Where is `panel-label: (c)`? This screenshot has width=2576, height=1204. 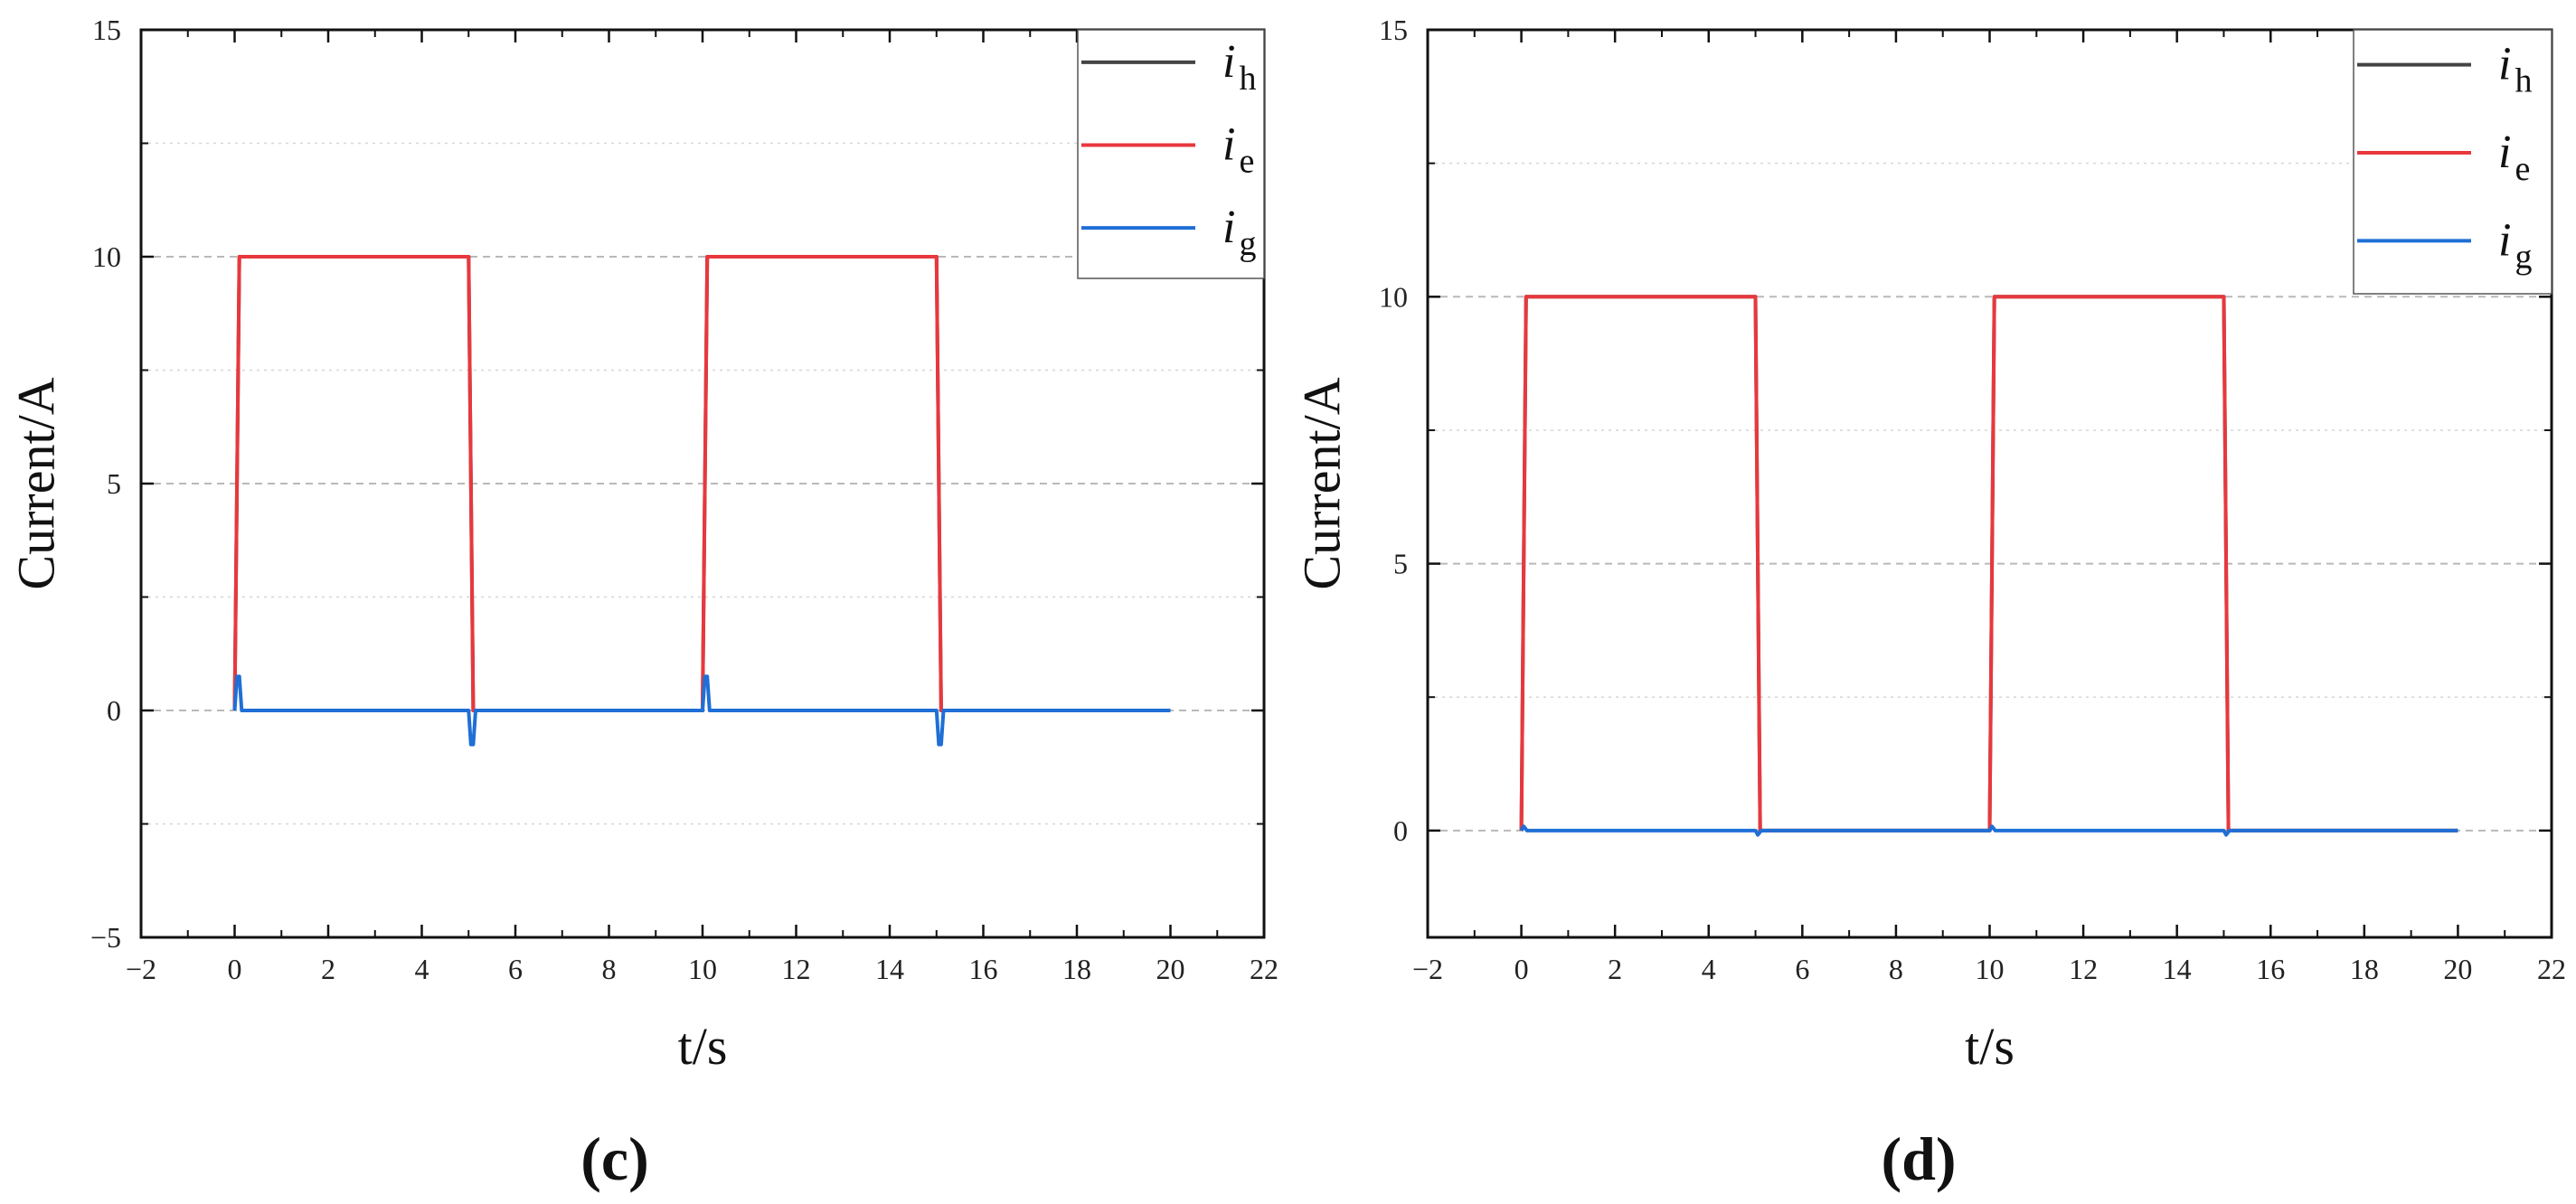 panel-label: (c) is located at coordinates (614, 1158).